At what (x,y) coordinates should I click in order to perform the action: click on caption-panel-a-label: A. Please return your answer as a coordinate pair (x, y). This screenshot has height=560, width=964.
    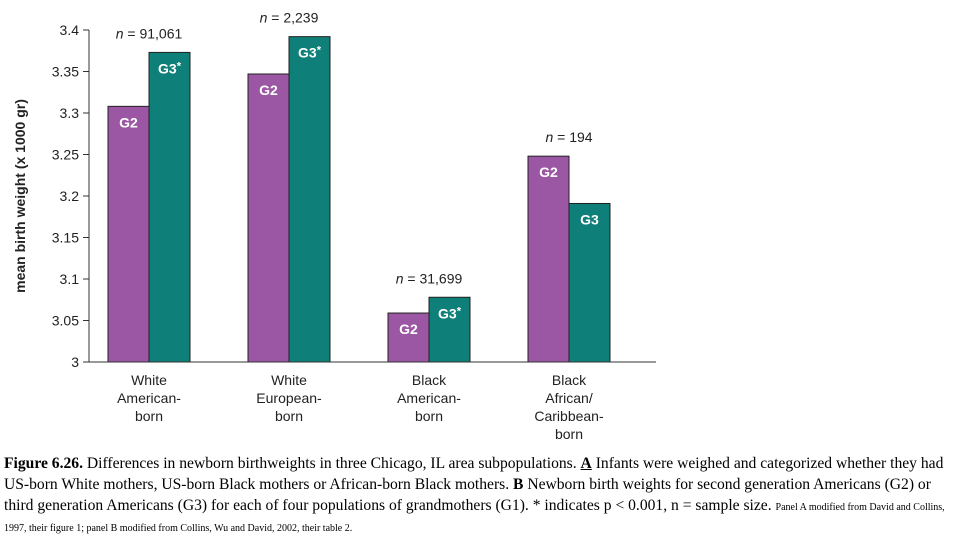
    Looking at the image, I should click on (586, 463).